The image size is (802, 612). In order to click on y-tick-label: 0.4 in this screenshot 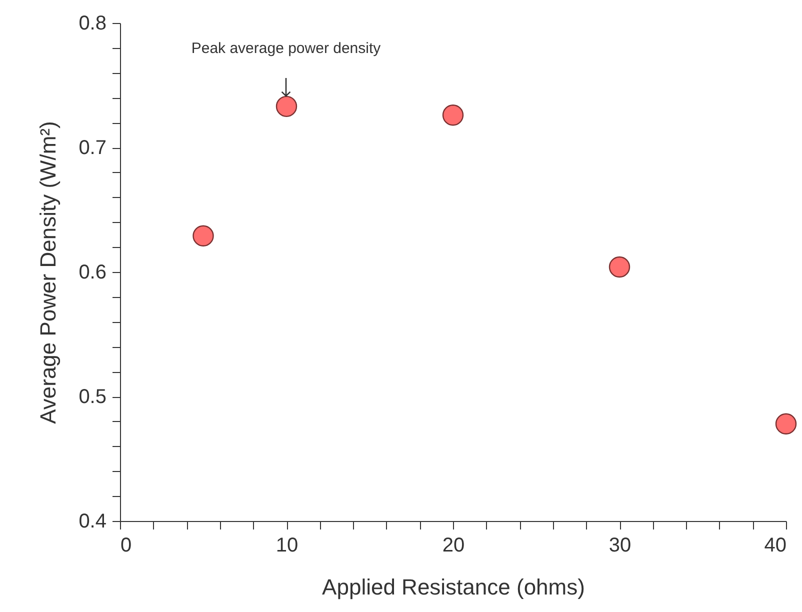, I will do `click(92, 521)`.